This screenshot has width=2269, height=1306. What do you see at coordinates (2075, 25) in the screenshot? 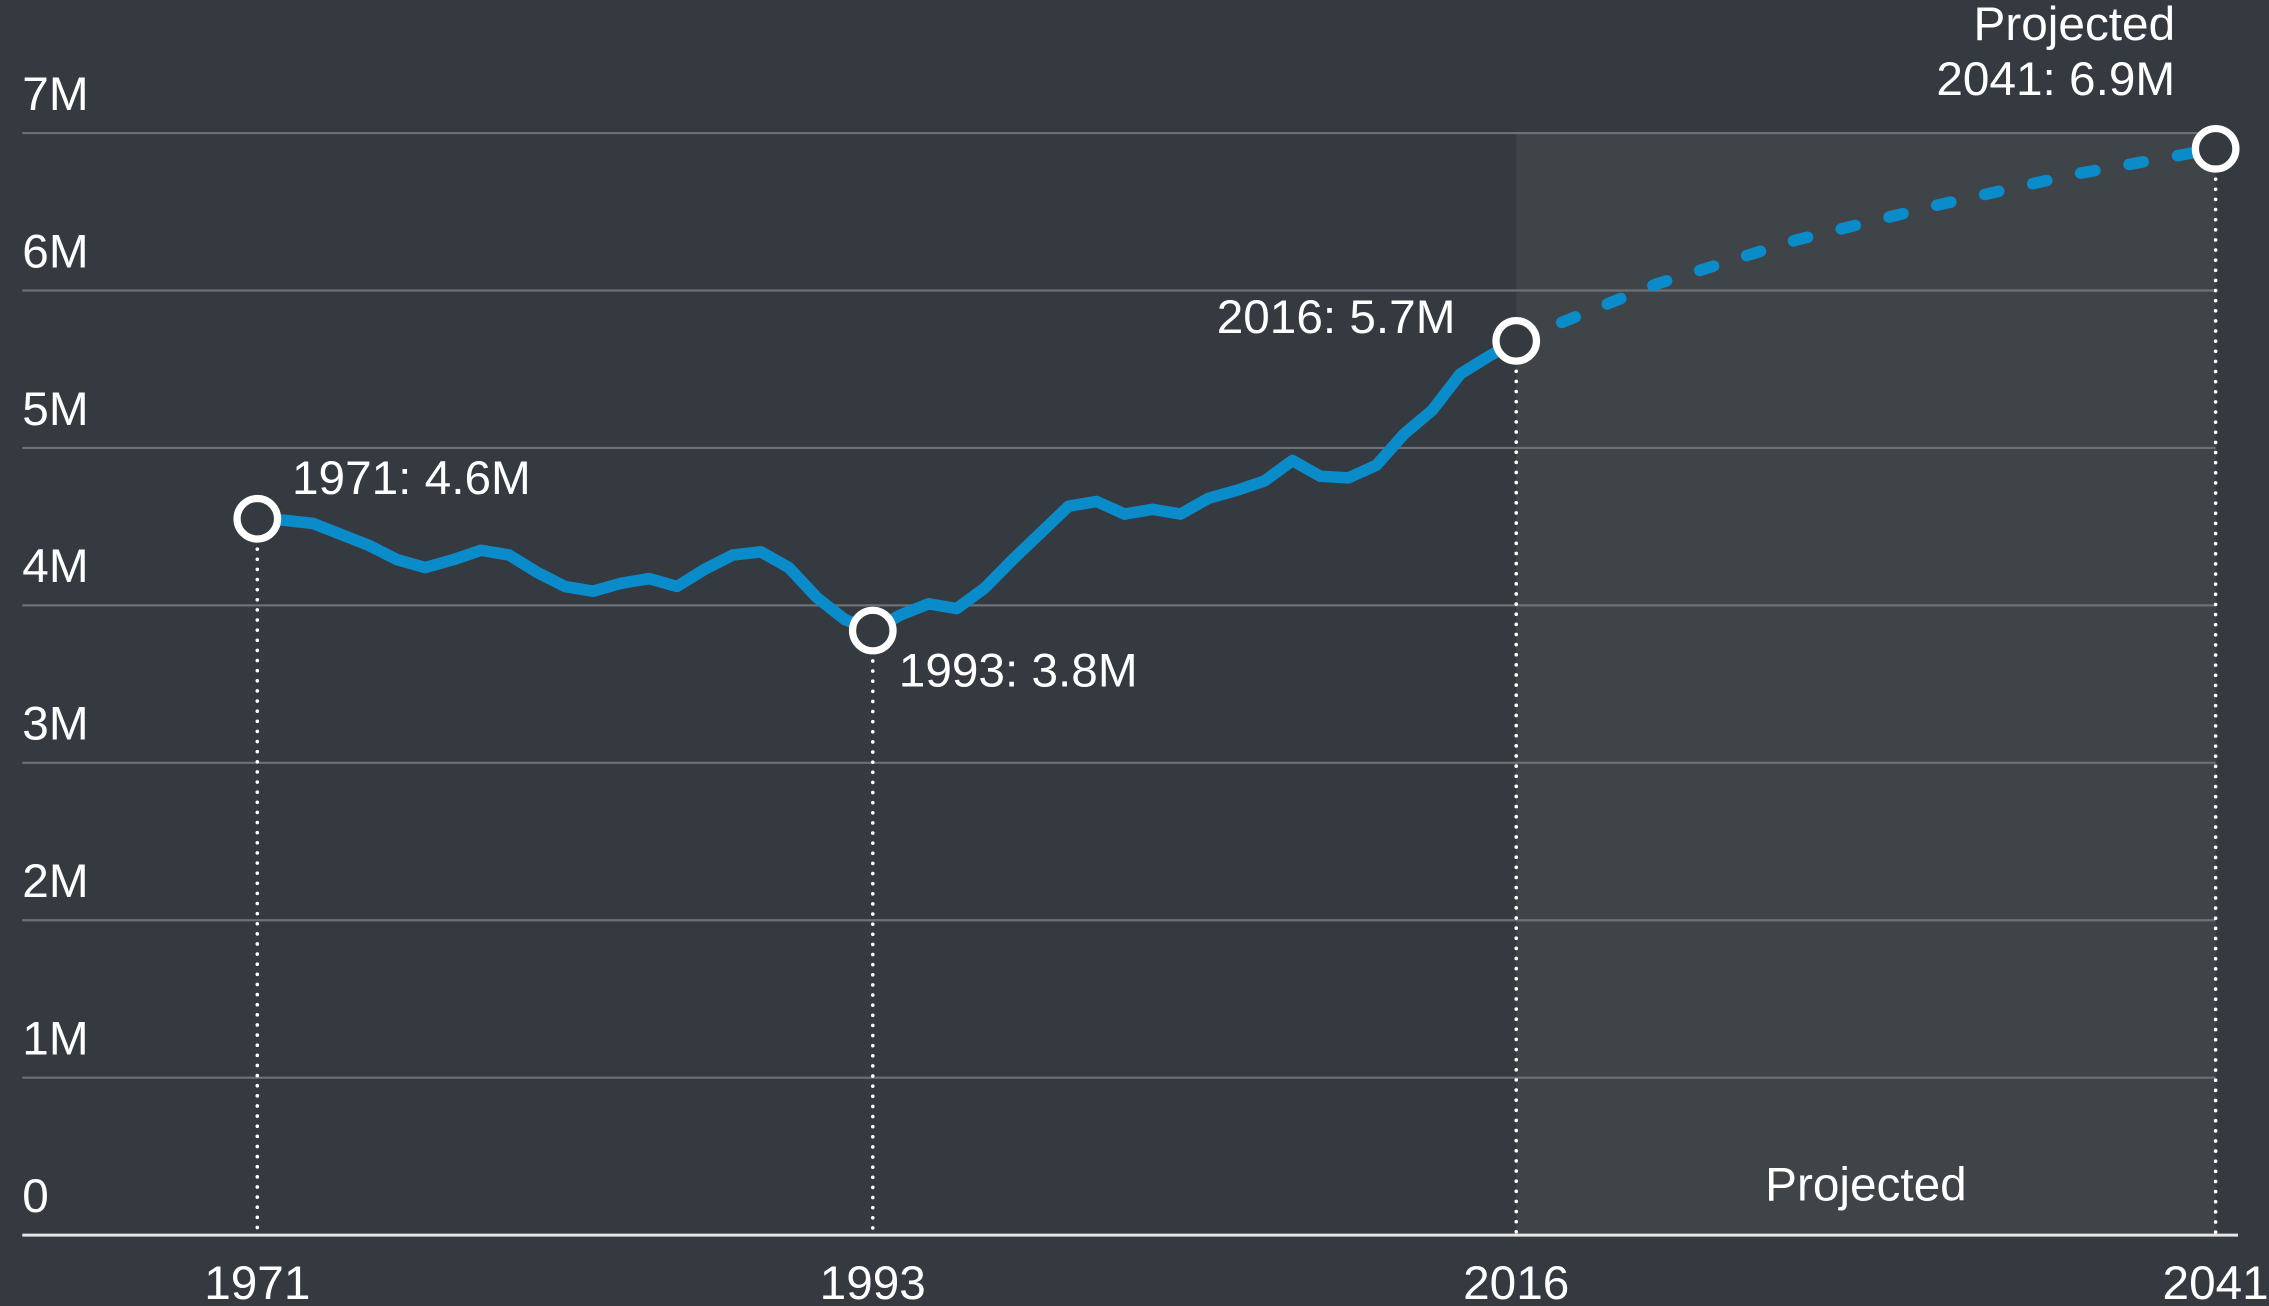
I see `annotation-label: Projected` at bounding box center [2075, 25].